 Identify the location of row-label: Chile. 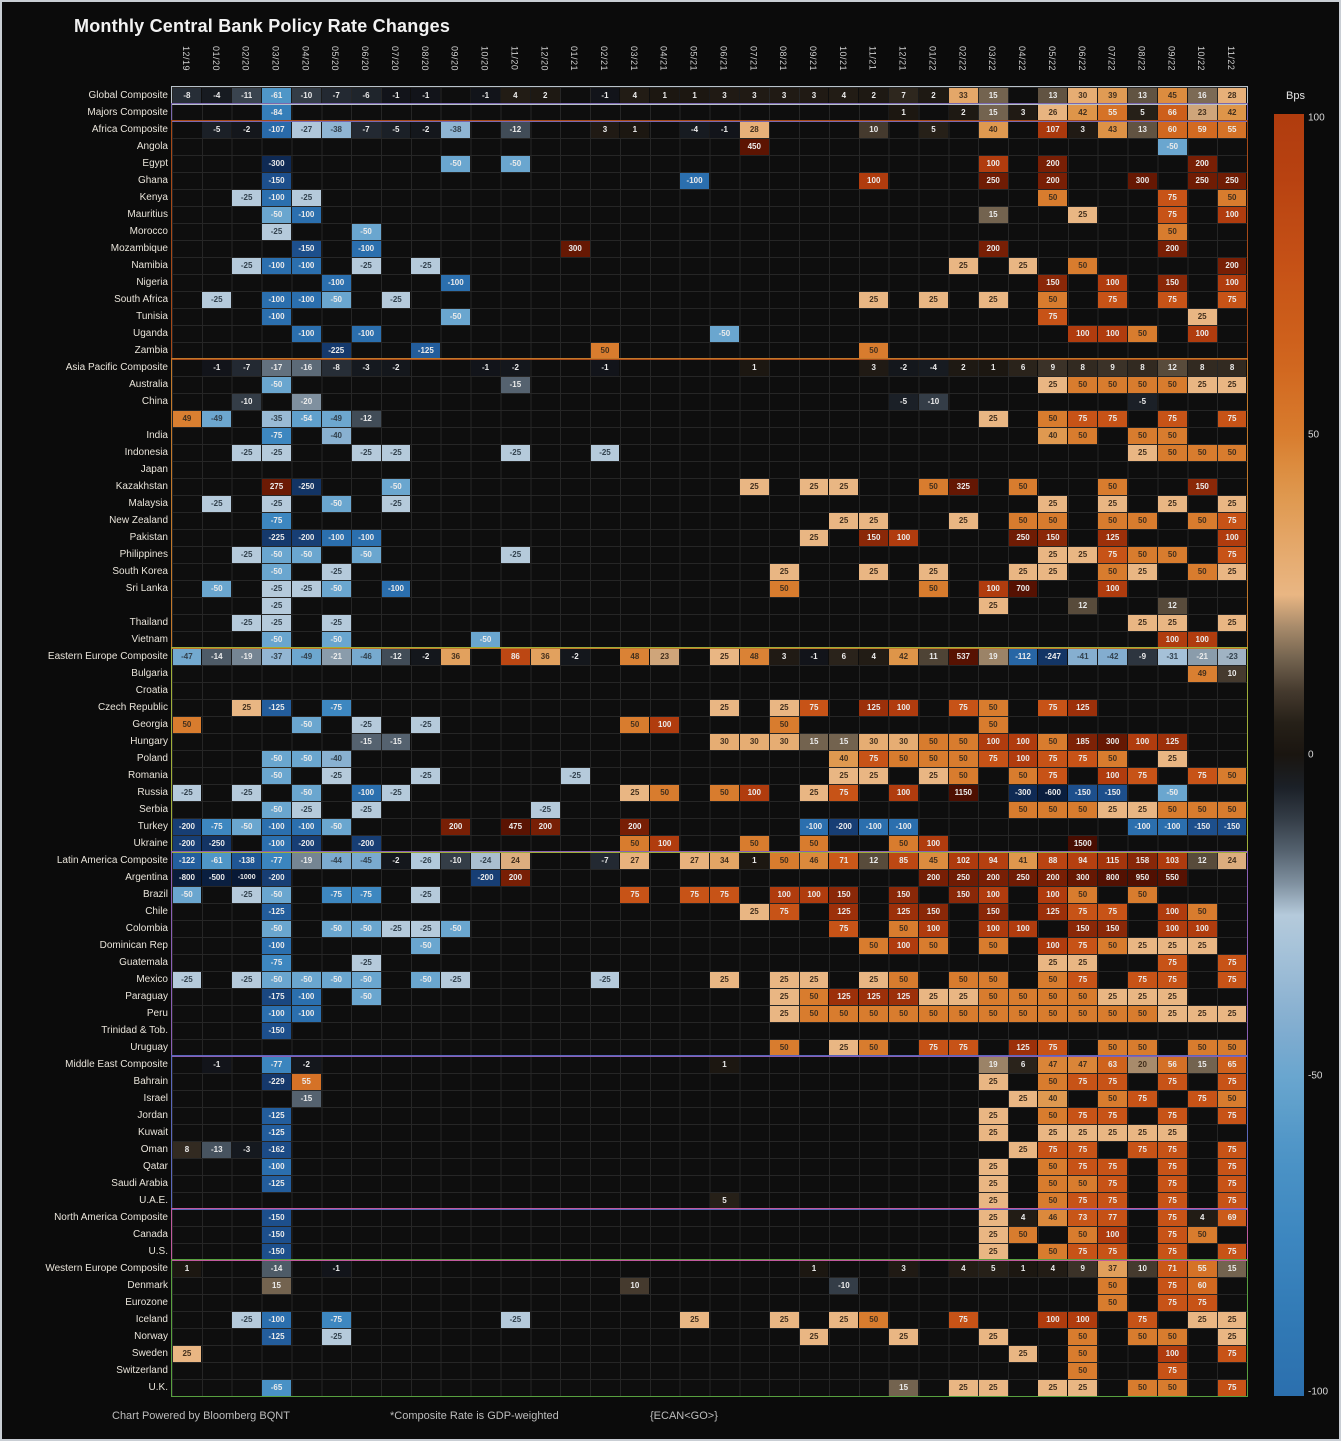
(156, 911).